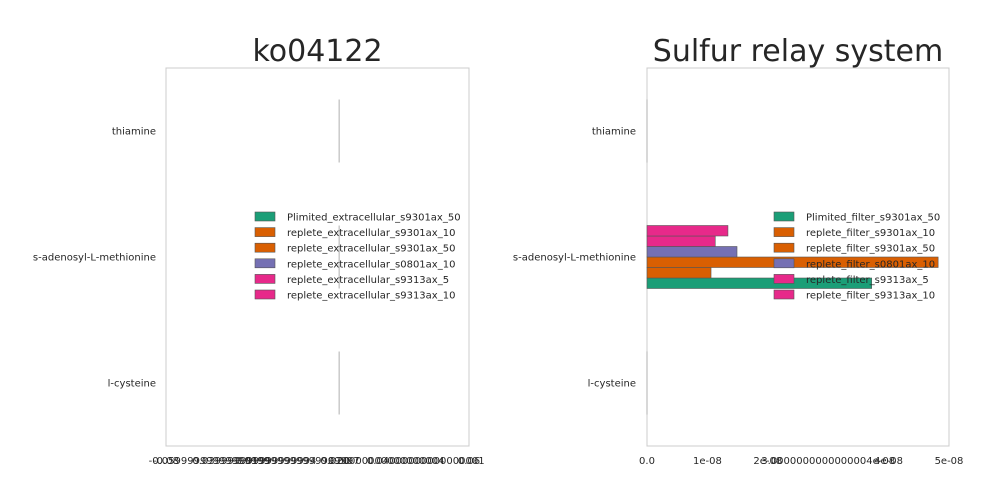 This screenshot has height=500, width=1000. What do you see at coordinates (469, 461) in the screenshot?
I see `x-tick-label: 0.06` at bounding box center [469, 461].